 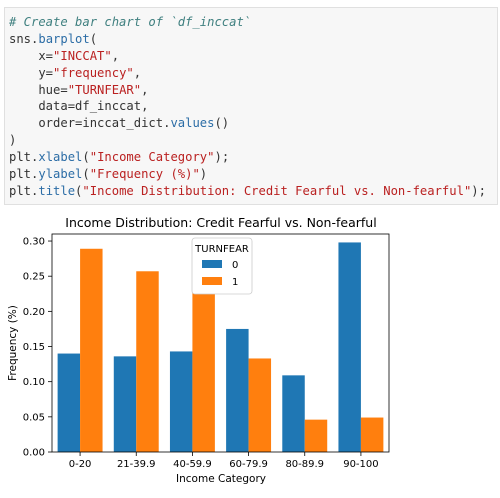 I want to click on legend: TURNFEAR 0 1, so click(x=222, y=266).